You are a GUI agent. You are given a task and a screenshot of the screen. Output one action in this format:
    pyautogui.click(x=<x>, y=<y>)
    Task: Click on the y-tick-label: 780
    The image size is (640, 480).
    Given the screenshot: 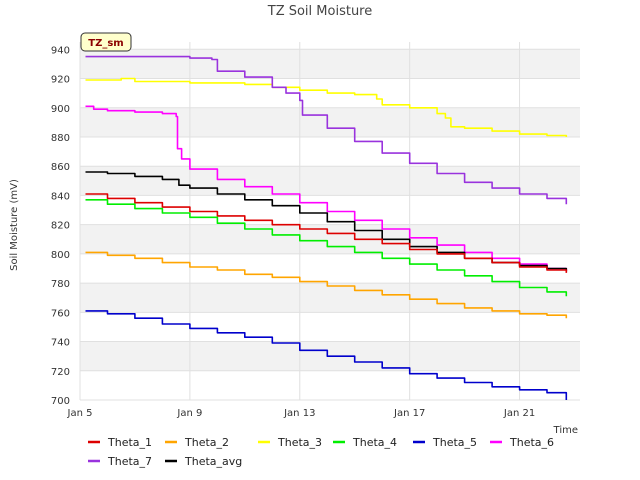 What is the action you would take?
    pyautogui.click(x=60, y=284)
    